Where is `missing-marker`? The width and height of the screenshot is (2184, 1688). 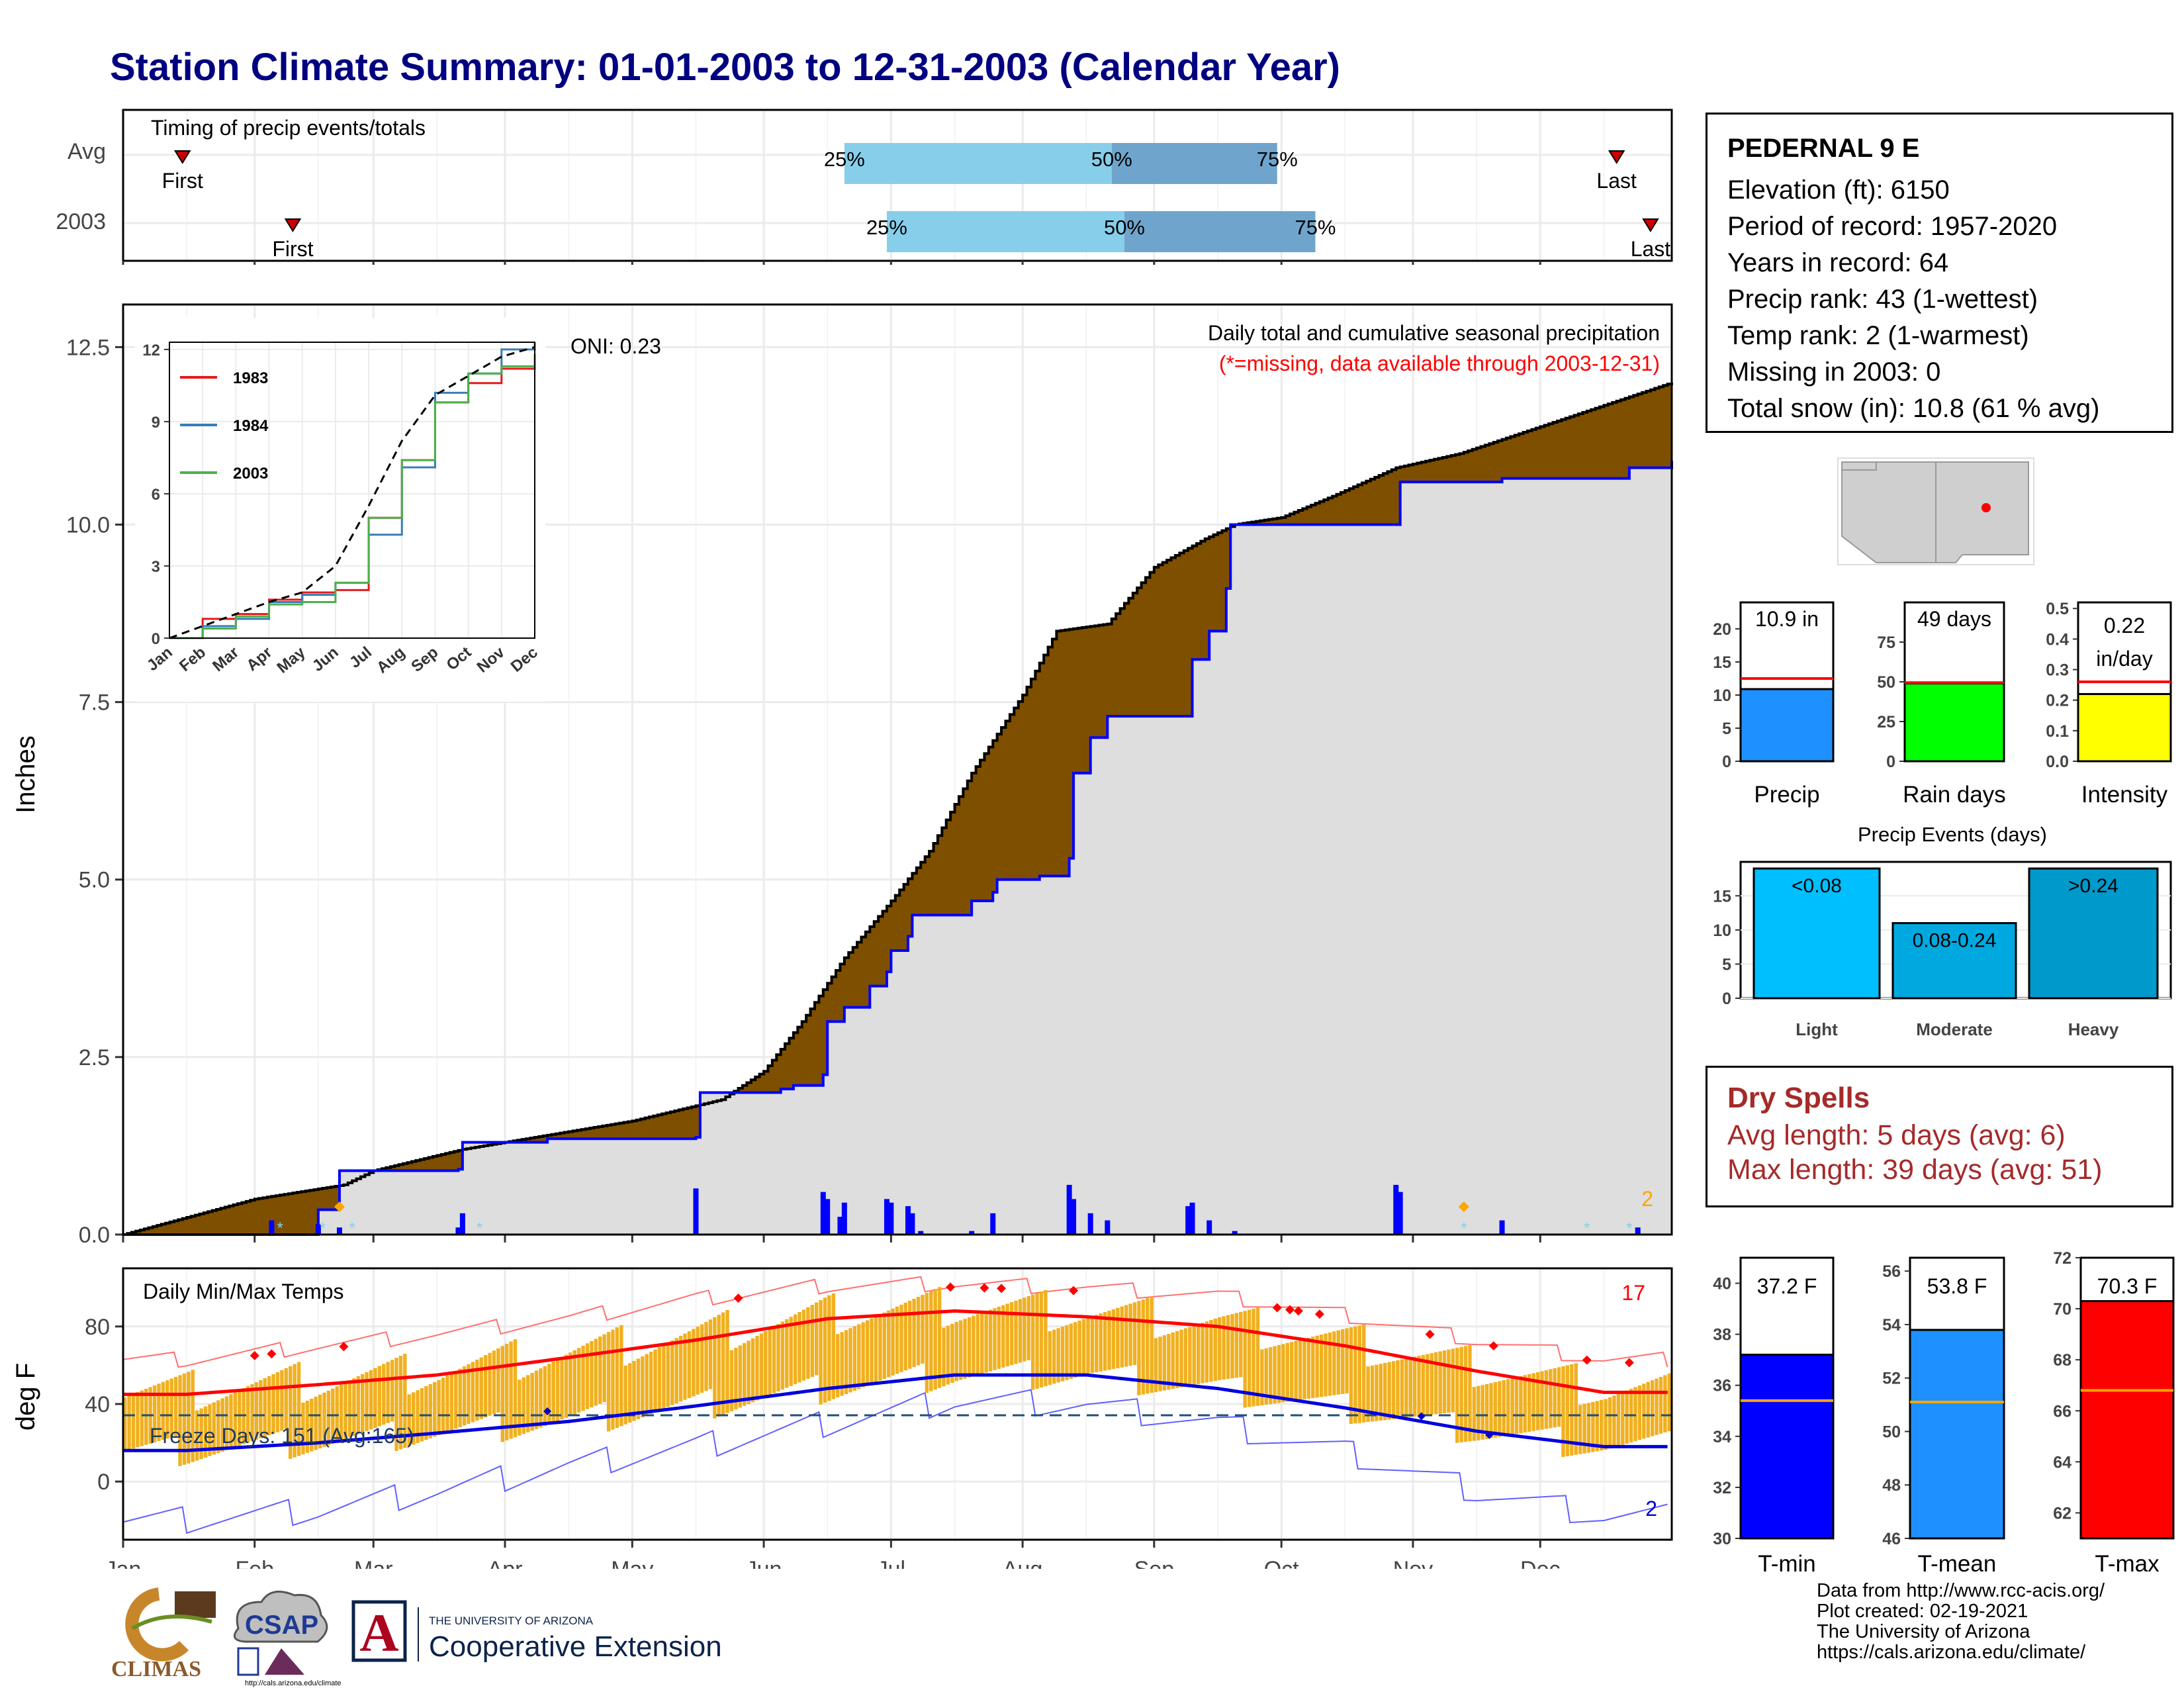 missing-marker is located at coordinates (1464, 1206).